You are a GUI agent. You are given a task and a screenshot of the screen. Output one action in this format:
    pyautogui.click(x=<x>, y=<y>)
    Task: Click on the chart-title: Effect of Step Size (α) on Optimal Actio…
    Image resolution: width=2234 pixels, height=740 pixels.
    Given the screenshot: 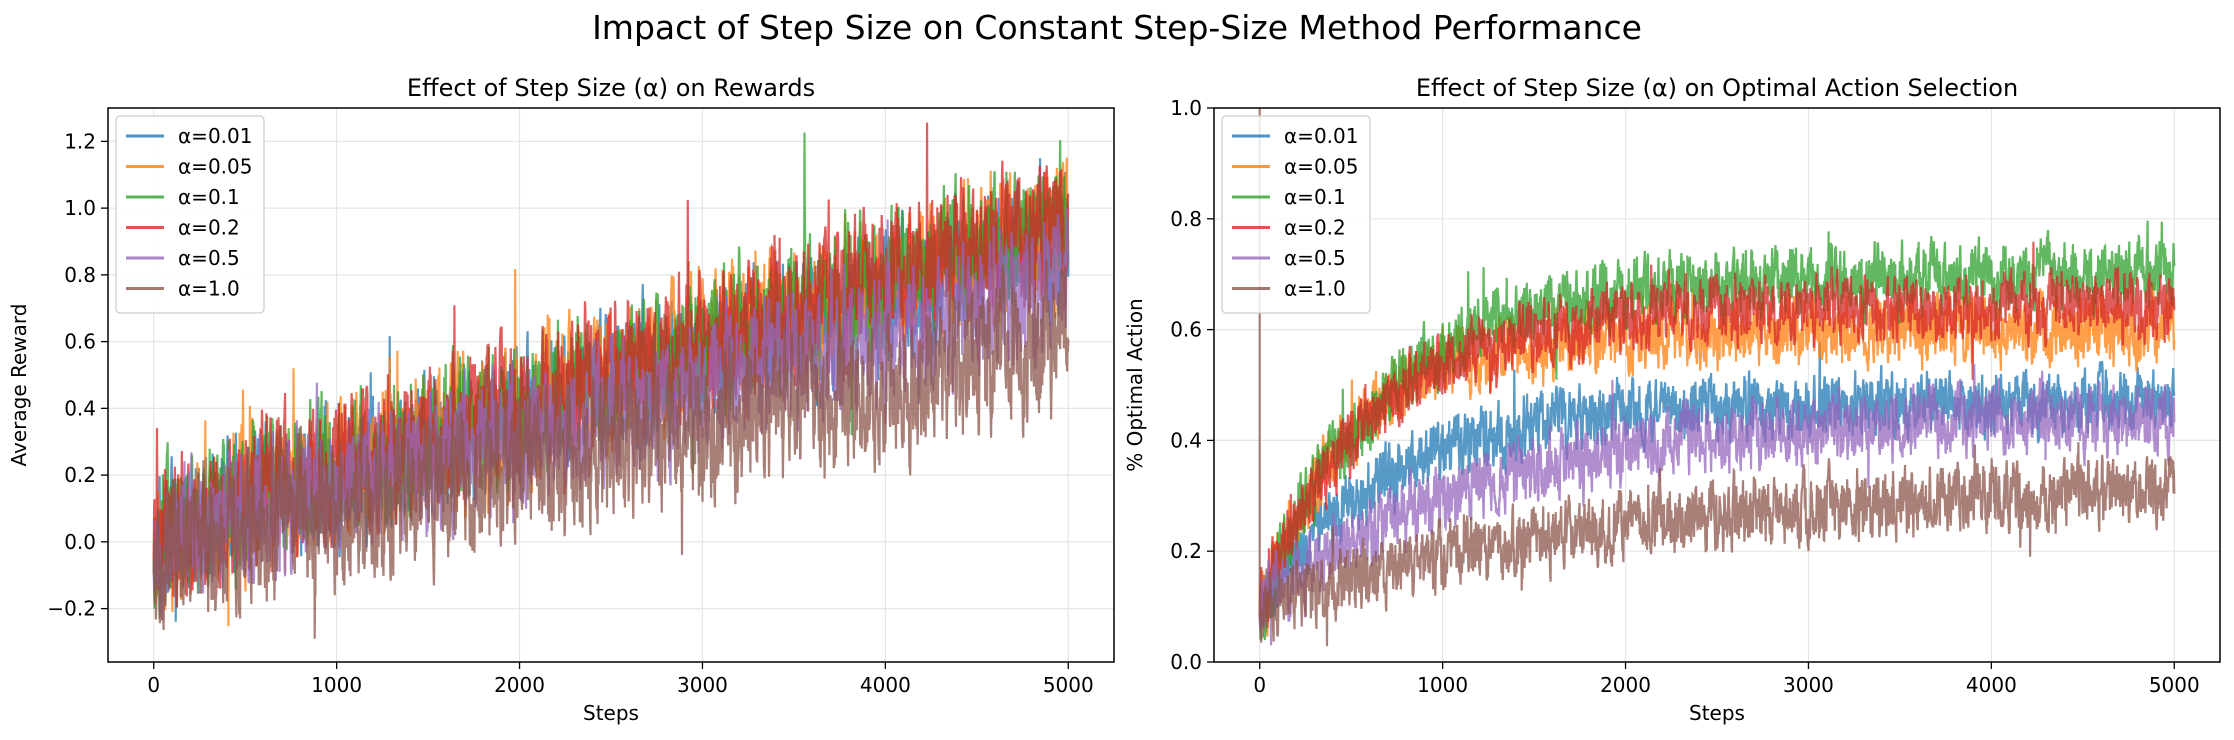 What is the action you would take?
    pyautogui.click(x=1717, y=88)
    